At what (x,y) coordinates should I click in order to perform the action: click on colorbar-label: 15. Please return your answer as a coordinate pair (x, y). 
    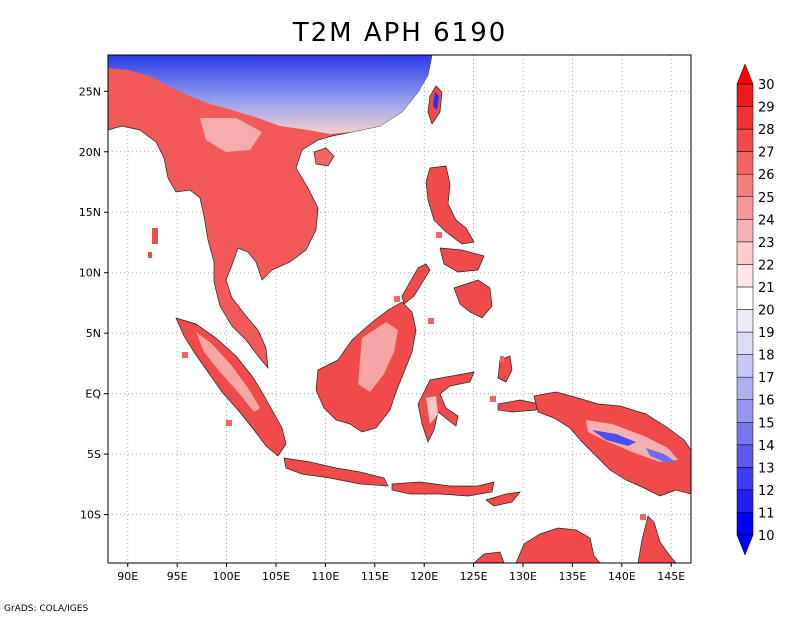
    Looking at the image, I should click on (766, 423).